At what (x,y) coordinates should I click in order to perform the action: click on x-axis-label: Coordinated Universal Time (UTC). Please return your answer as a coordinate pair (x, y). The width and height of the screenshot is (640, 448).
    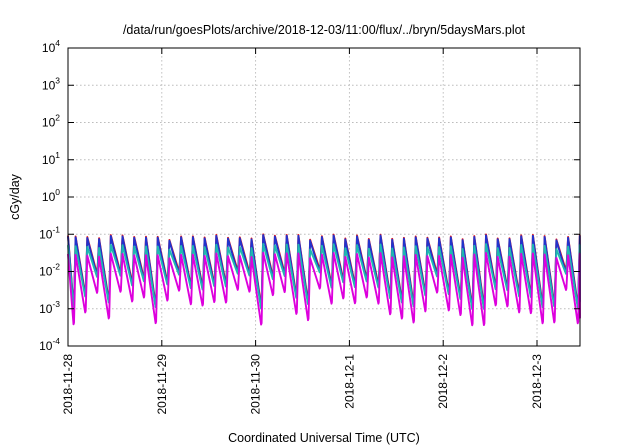
    Looking at the image, I should click on (324, 438).